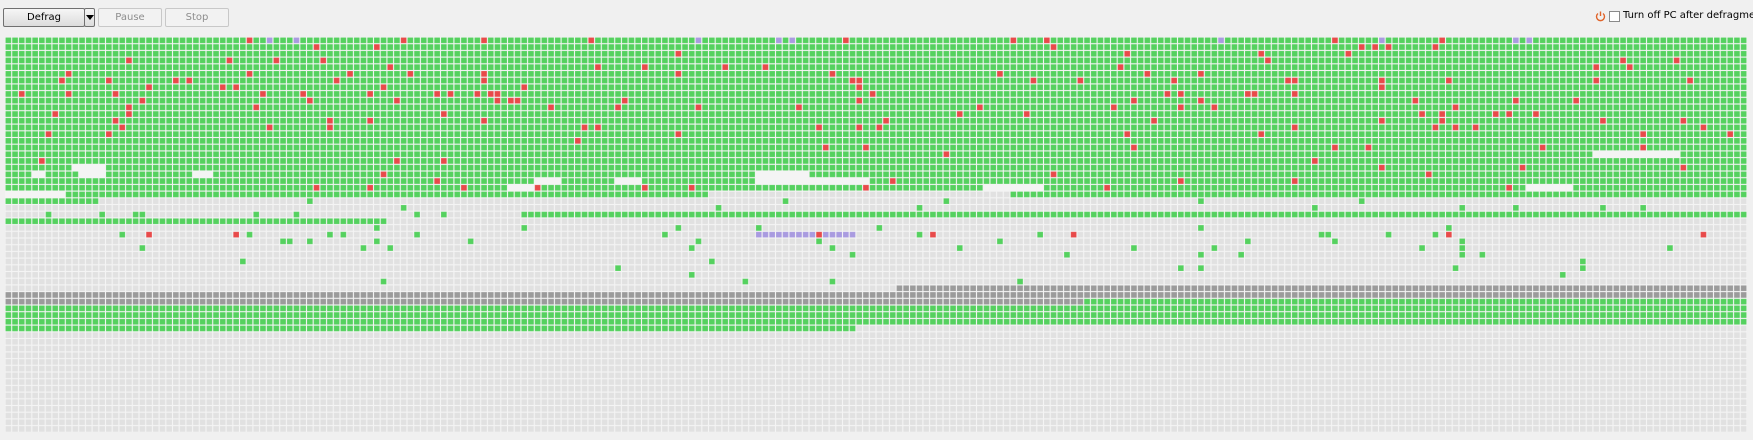  Describe the element at coordinates (1600, 16) in the screenshot. I see `power-icon` at that location.